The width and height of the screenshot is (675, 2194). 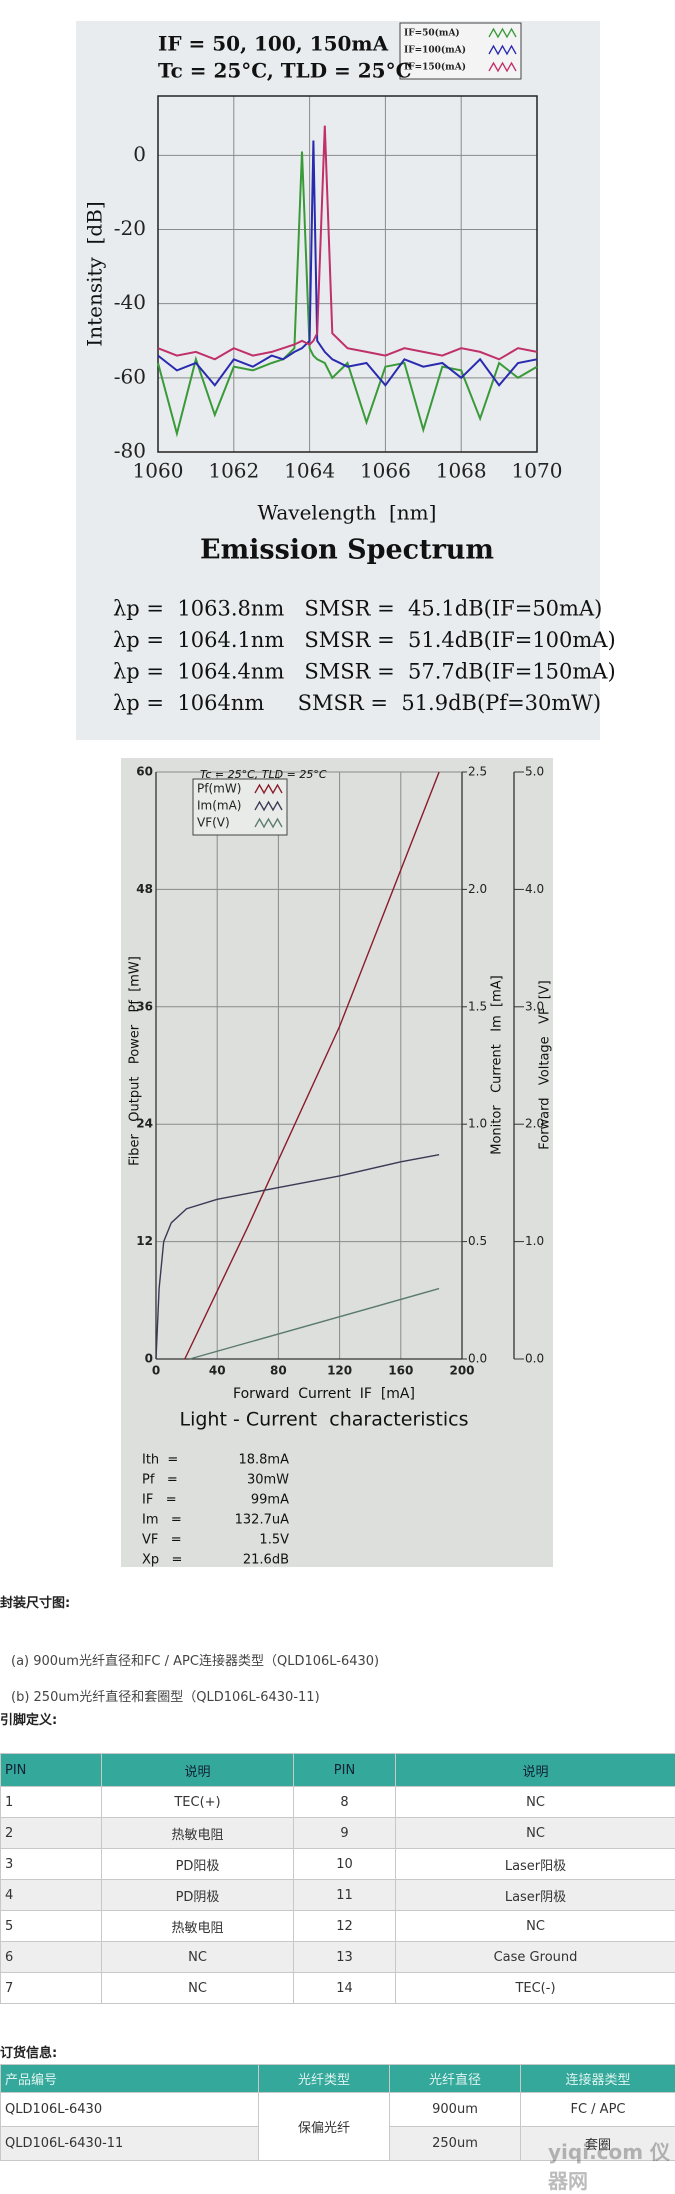 What do you see at coordinates (130, 2110) in the screenshot?
I see `cell: QLD106L-6430` at bounding box center [130, 2110].